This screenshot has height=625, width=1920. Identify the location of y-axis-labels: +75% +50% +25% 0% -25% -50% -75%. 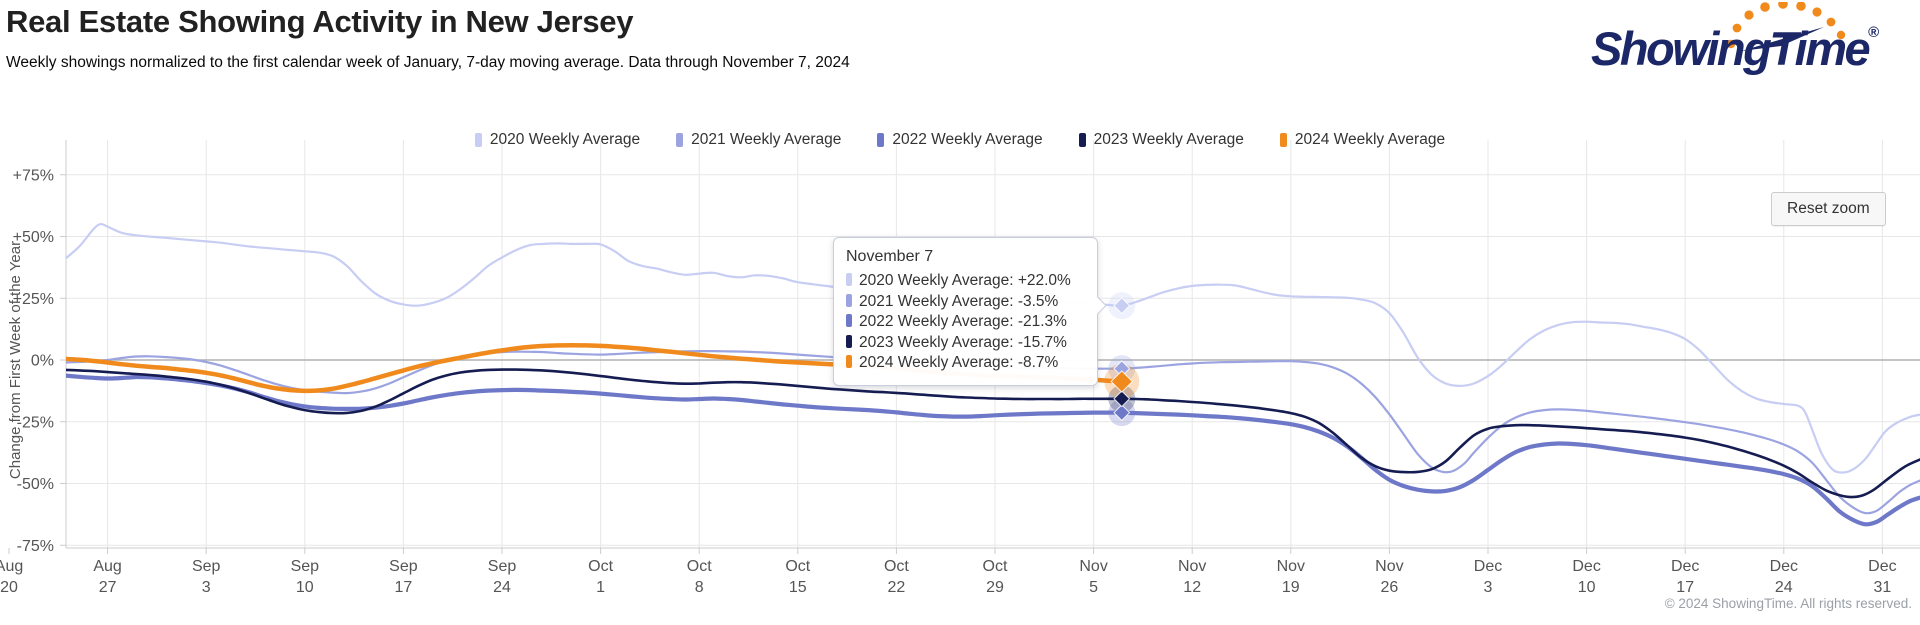
(33, 361).